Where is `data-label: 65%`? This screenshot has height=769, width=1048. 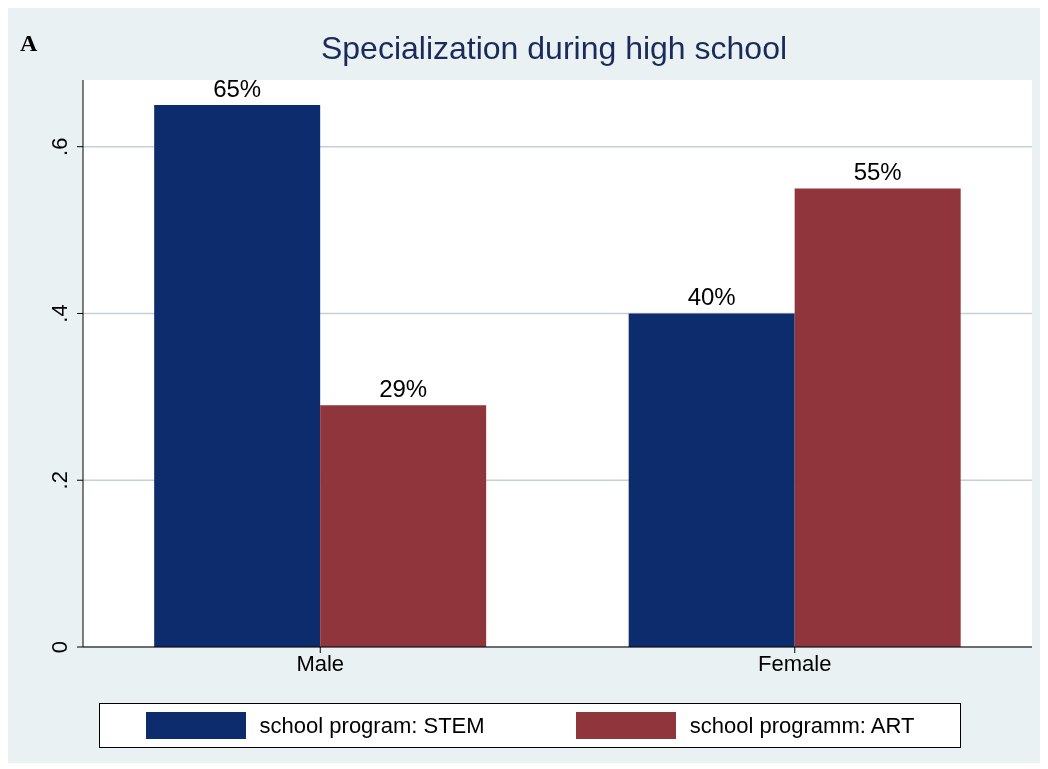 data-label: 65% is located at coordinates (237, 89).